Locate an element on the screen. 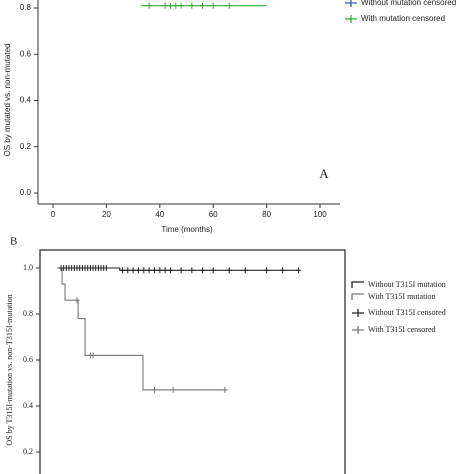 This screenshot has height=474, width=474. legend-label: With T315I censored is located at coordinates (402, 329).